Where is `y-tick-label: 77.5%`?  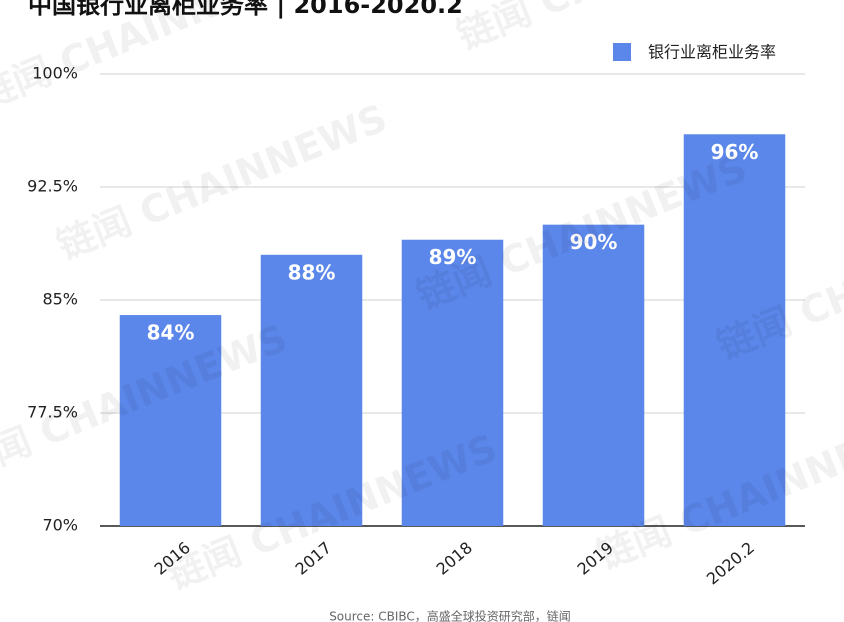 y-tick-label: 77.5% is located at coordinates (52, 412).